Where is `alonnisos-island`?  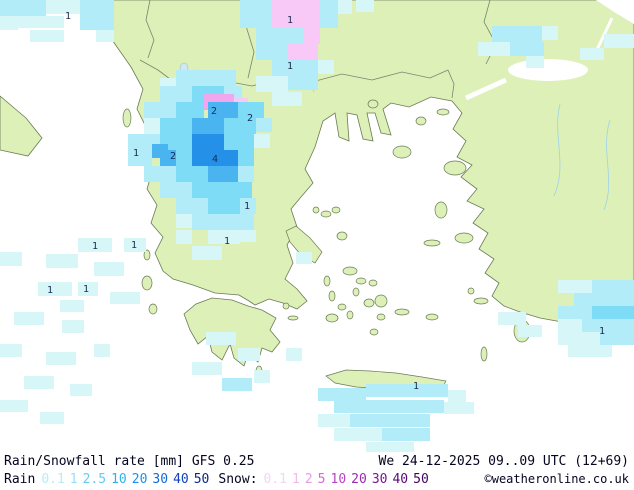
alonnisos-island is located at coordinates (336, 210).